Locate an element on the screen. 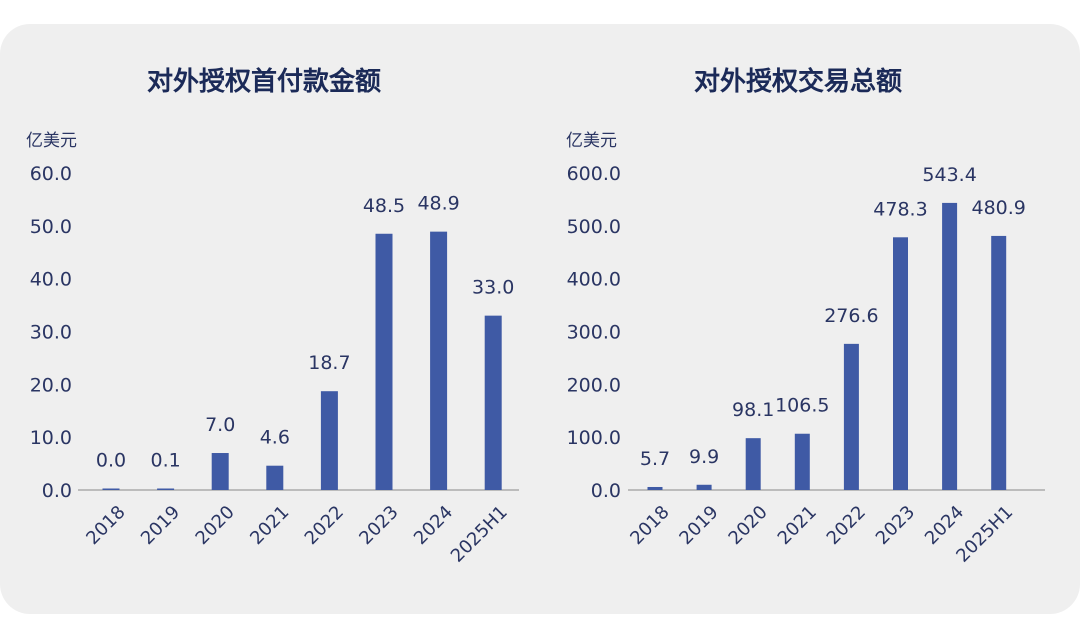 This screenshot has width=1080, height=642. chart-right-category-label: 2023 is located at coordinates (895, 525).